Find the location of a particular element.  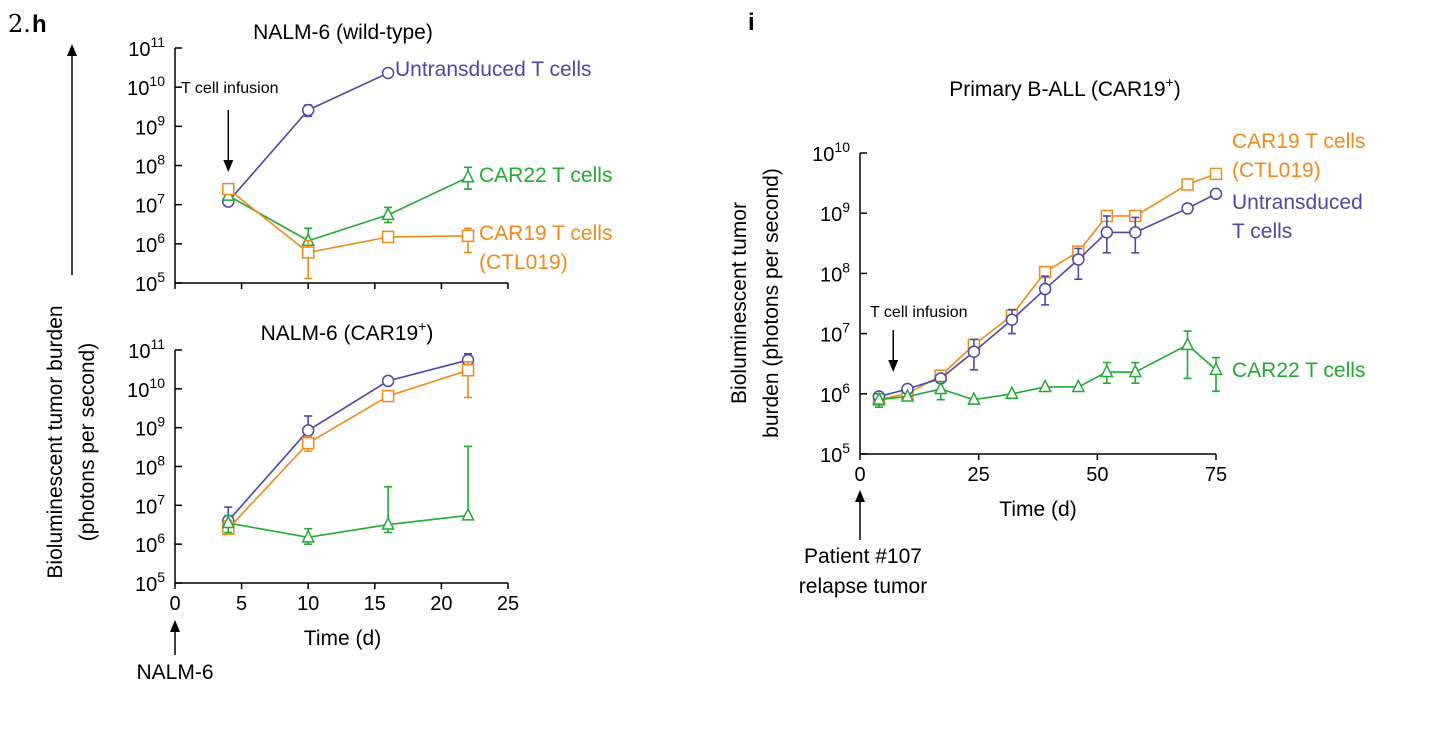

x-tick-label: 10 is located at coordinates (308, 604).